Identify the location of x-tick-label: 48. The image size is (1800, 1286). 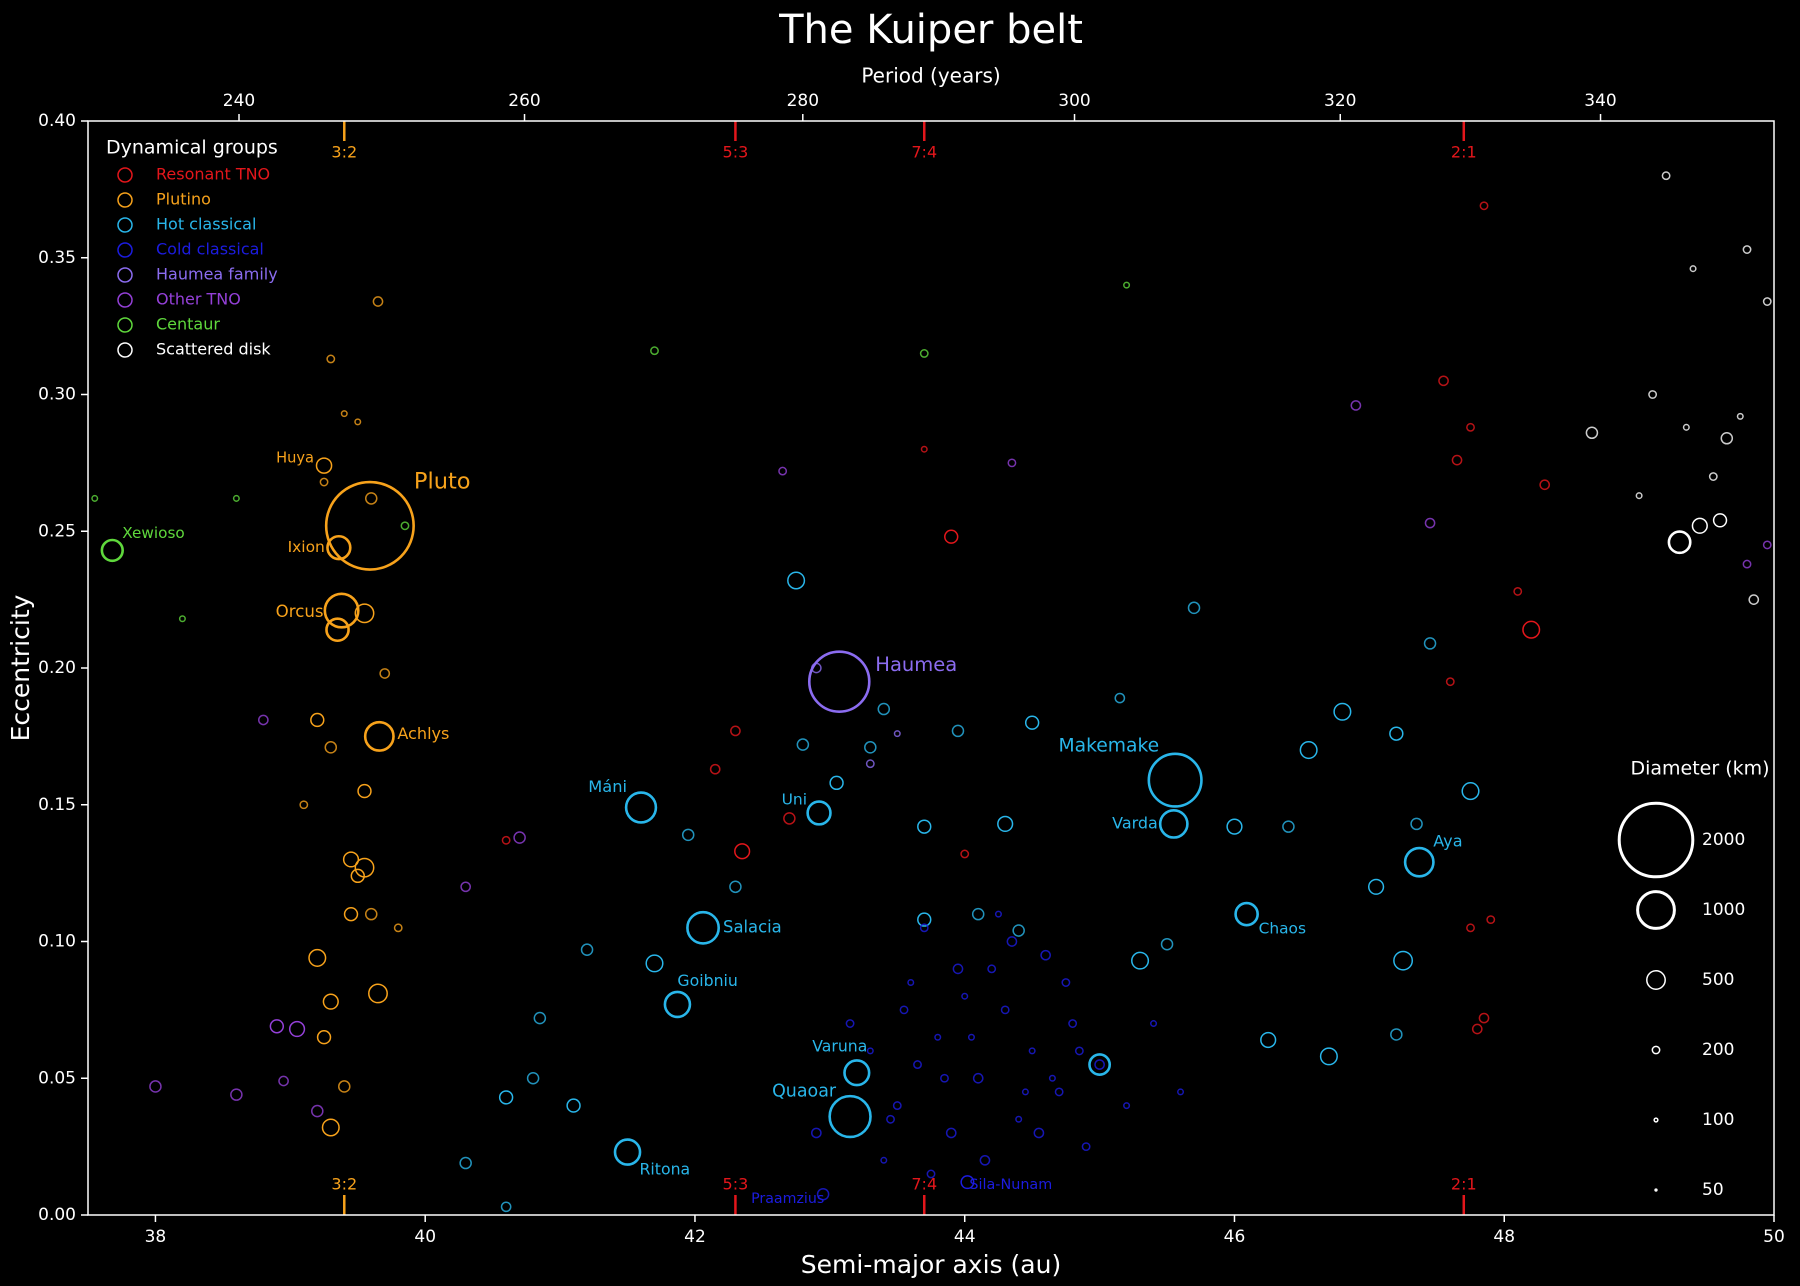
(1504, 1237).